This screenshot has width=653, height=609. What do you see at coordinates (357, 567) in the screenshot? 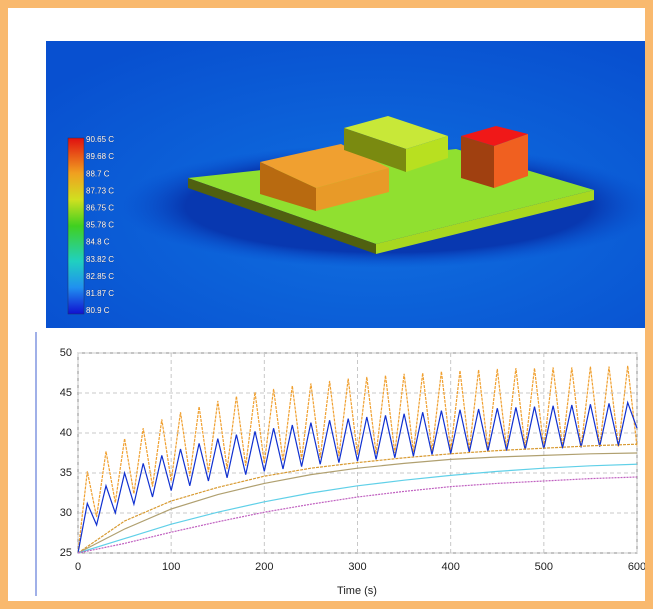
I see `x-tick-label: 300` at bounding box center [357, 567].